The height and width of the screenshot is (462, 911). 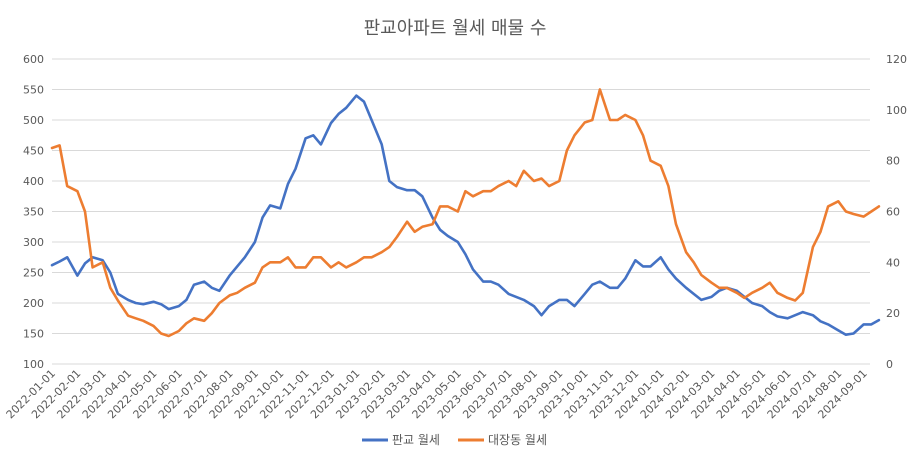 I want to click on legend-label: 판교 월세, so click(x=416, y=440).